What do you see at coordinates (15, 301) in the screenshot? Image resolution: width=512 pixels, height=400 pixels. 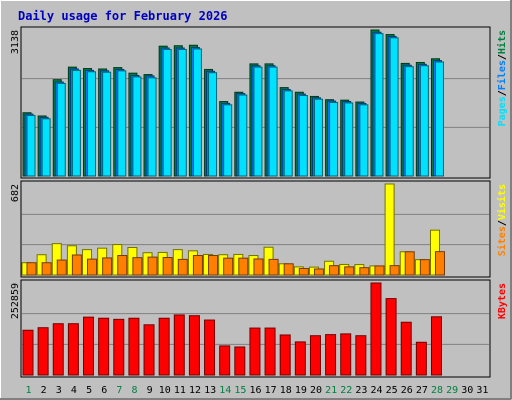 I see `y-max-label: 252859` at bounding box center [15, 301].